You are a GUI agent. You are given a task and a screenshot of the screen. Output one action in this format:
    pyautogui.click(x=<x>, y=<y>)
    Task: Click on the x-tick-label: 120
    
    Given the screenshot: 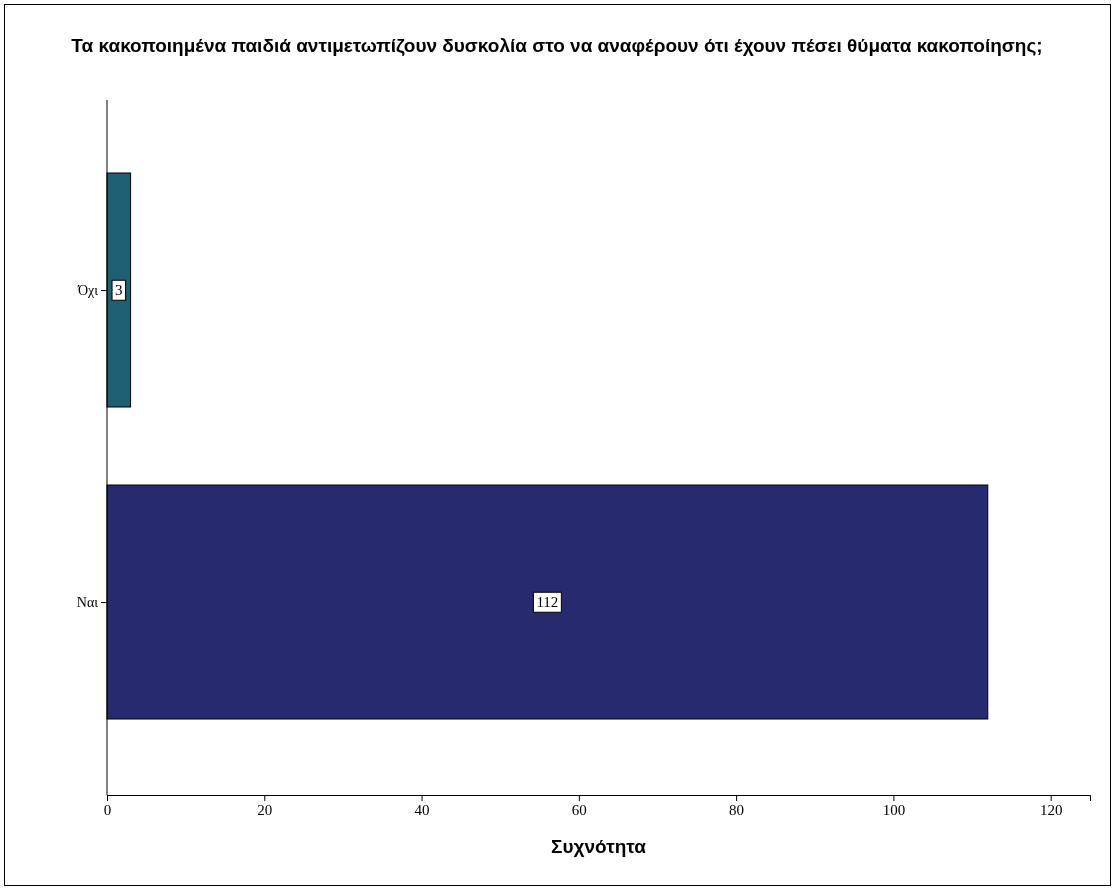 What is the action you would take?
    pyautogui.click(x=1051, y=809)
    